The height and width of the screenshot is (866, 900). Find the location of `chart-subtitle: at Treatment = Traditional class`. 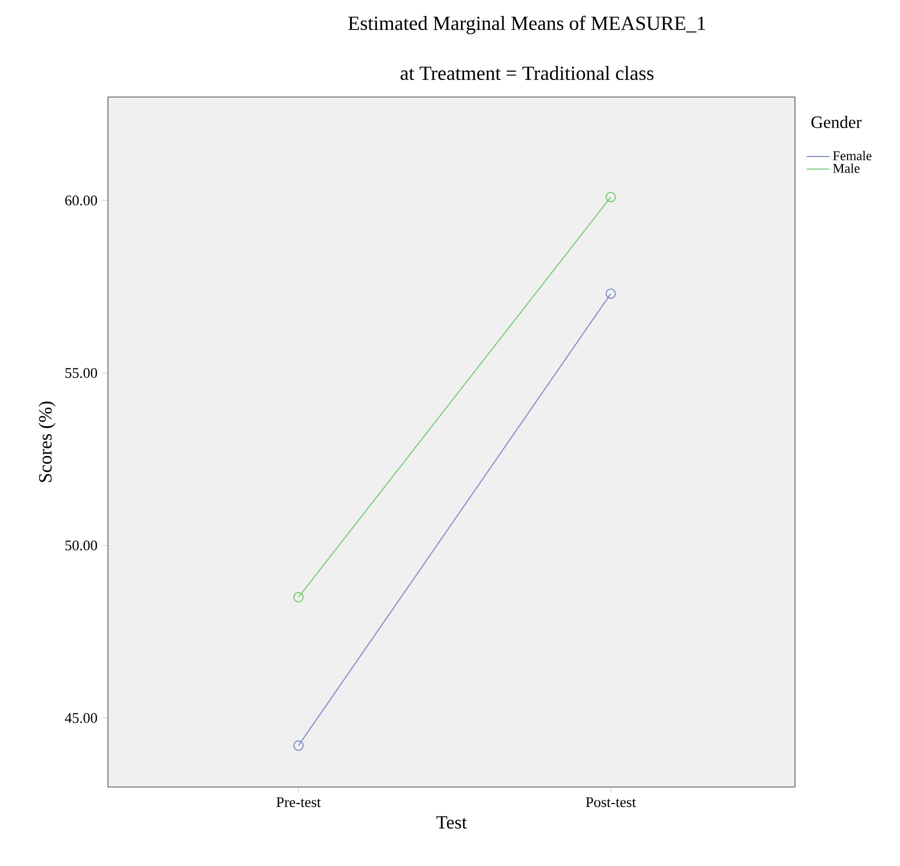

chart-subtitle: at Treatment = Traditional class is located at coordinates (527, 73).